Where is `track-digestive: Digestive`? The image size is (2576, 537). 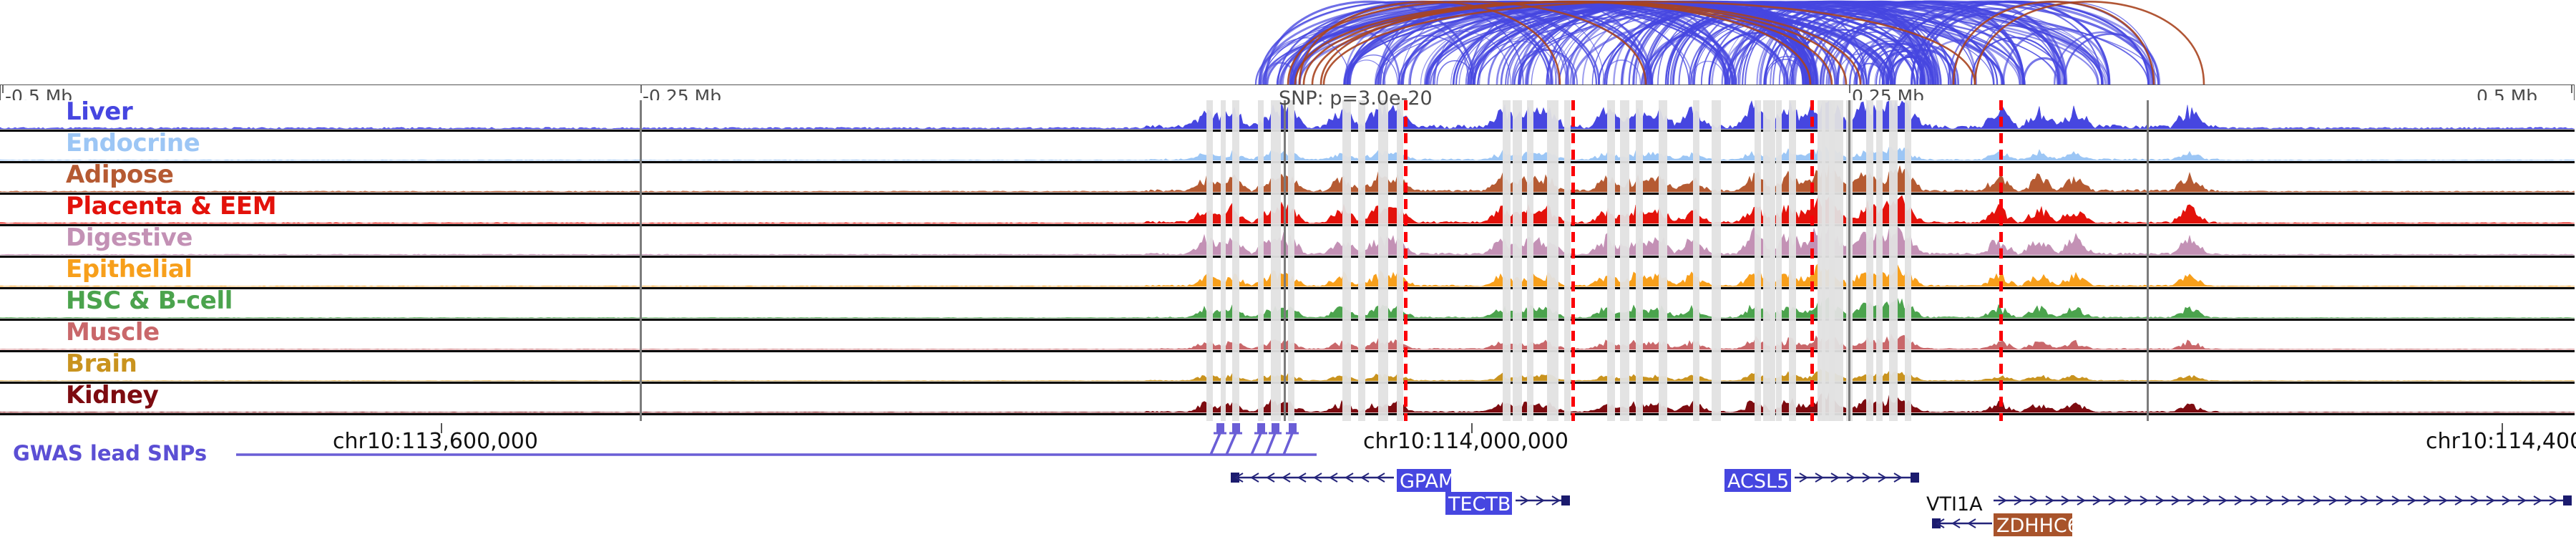 track-digestive: Digestive is located at coordinates (1287, 242).